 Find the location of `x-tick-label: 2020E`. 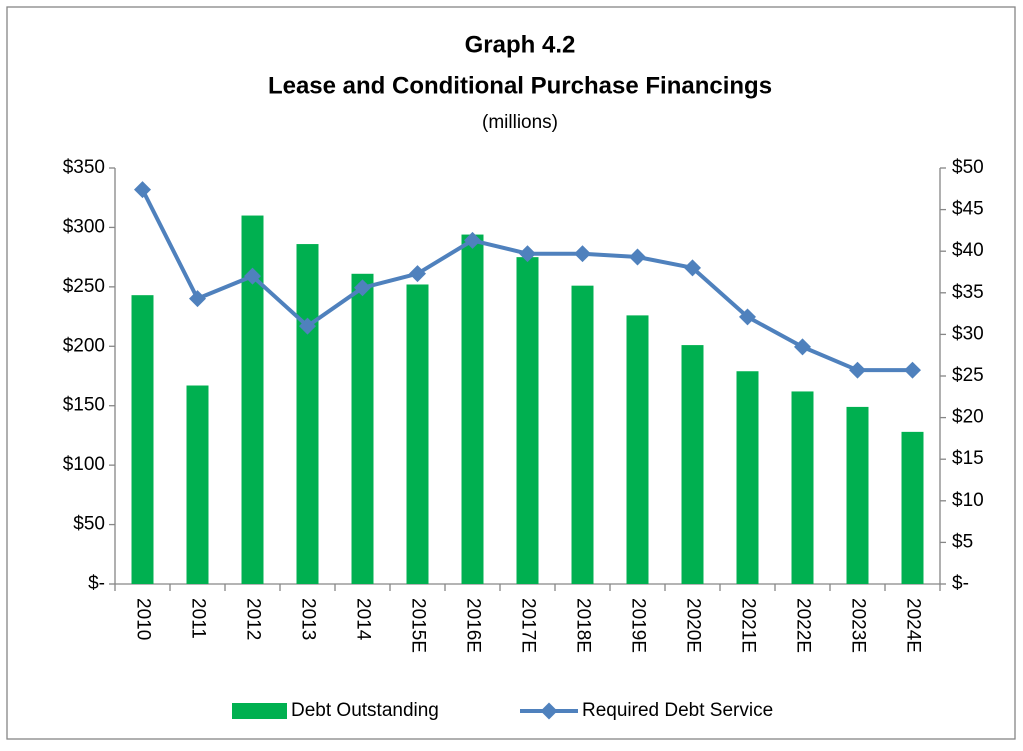

x-tick-label: 2020E is located at coordinates (692, 625).